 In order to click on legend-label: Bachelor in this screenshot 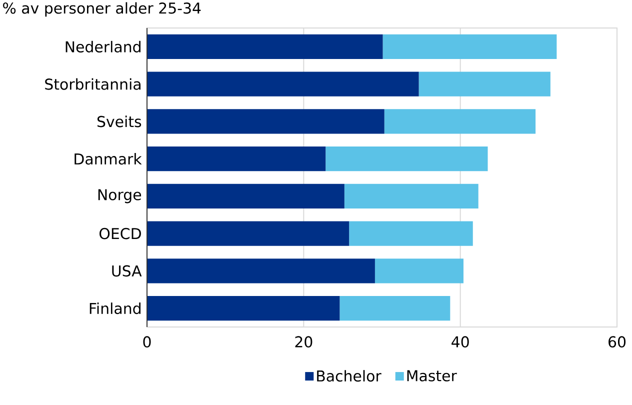, I will do `click(349, 376)`.